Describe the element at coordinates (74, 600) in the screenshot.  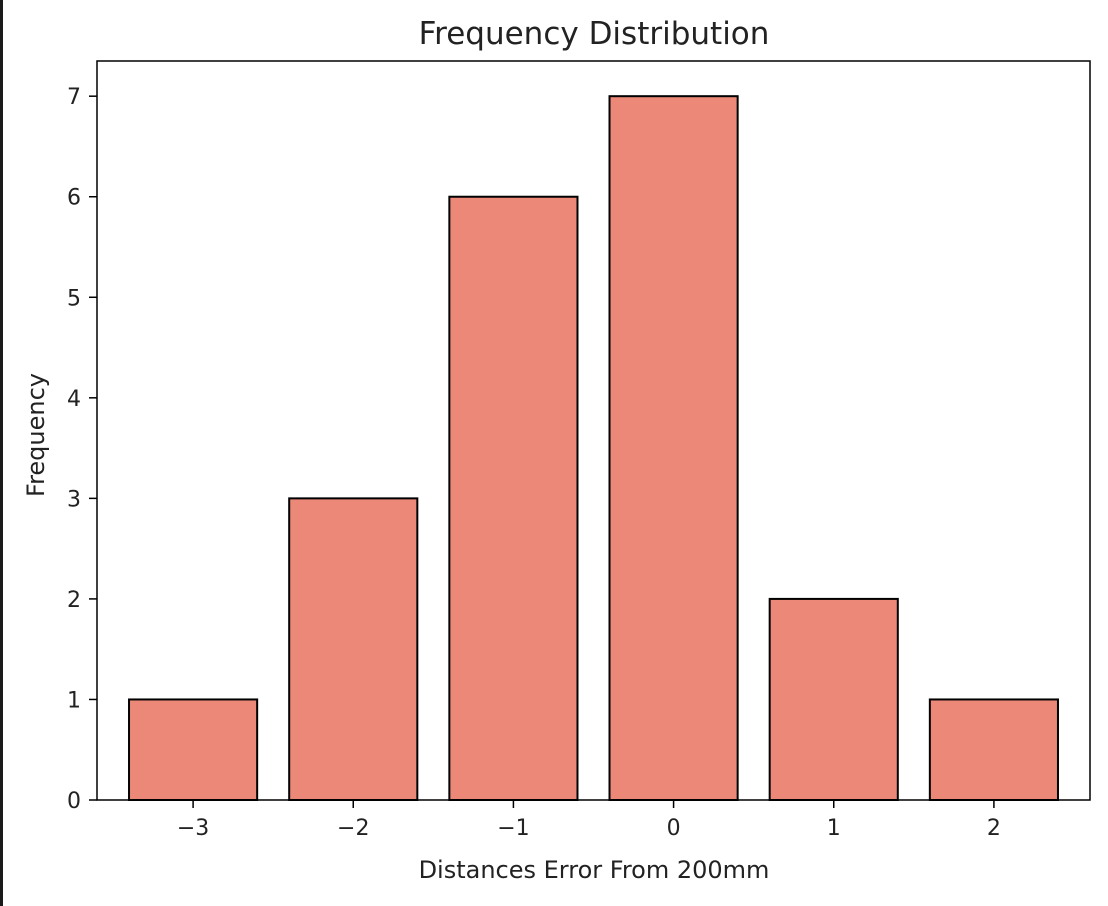
I see `y-tick-label-2: 2` at that location.